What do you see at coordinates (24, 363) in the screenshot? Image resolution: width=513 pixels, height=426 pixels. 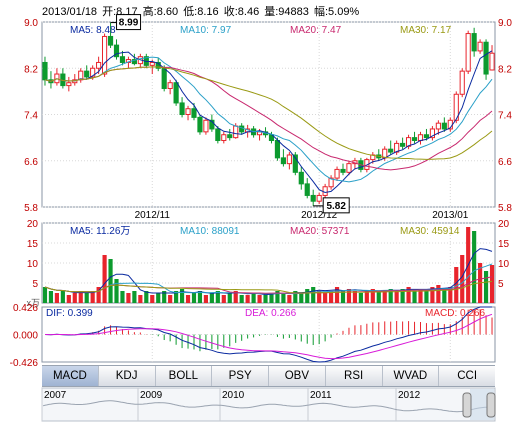 I see `macd-ytick-left: -0.426` at bounding box center [24, 363].